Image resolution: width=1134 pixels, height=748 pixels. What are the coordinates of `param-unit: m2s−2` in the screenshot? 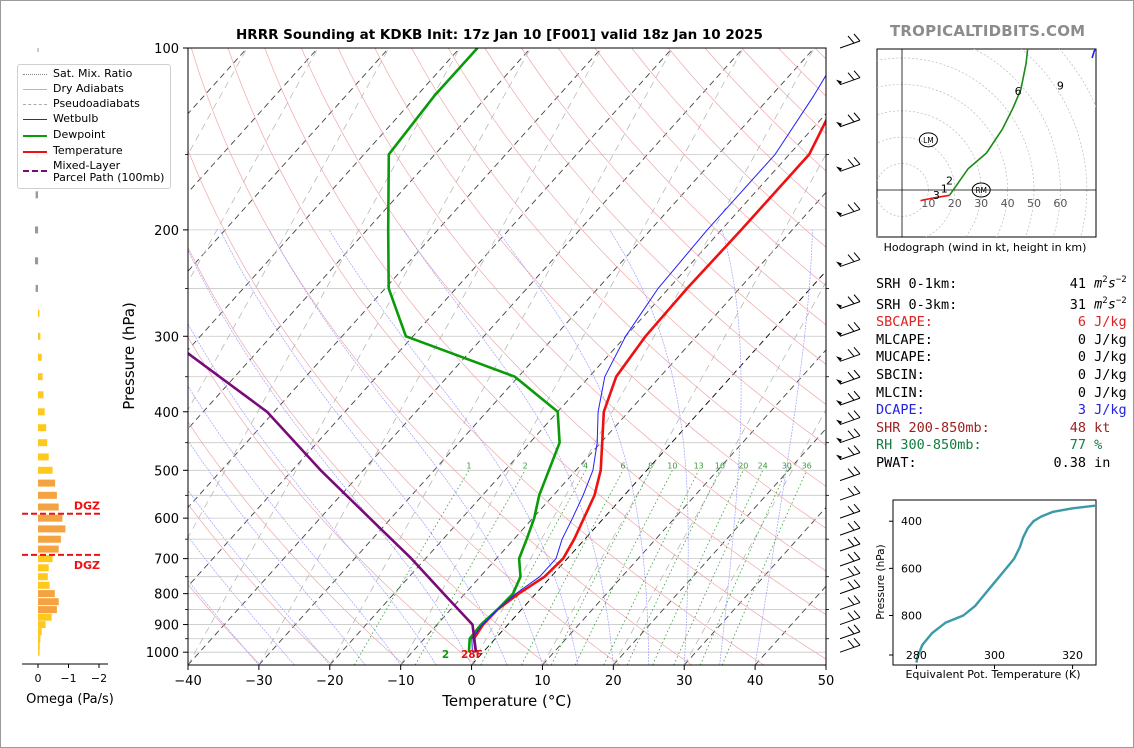 It's located at (1110, 283).